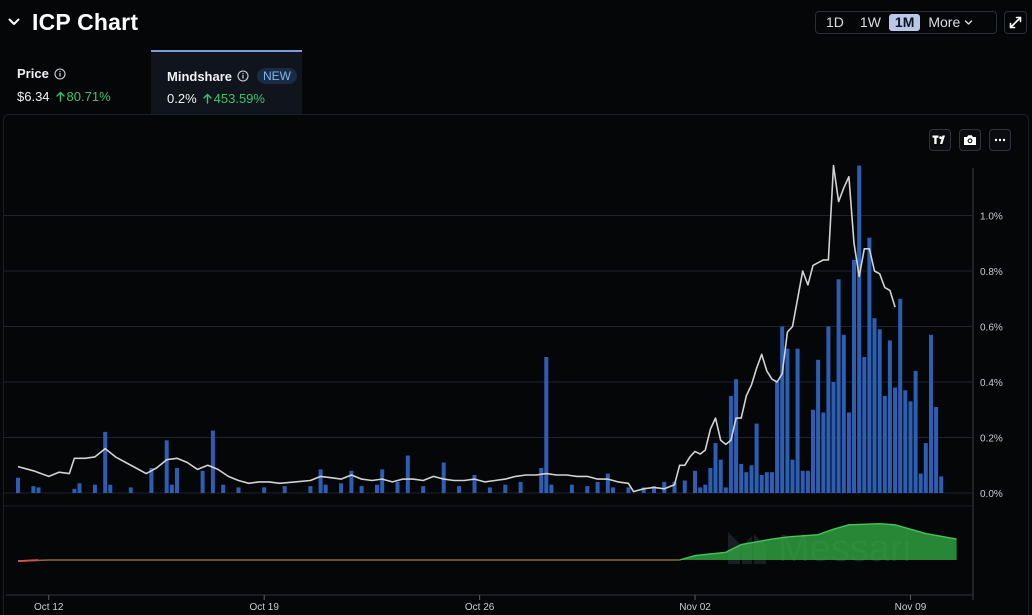 The image size is (1032, 615). I want to click on tradingview-icon, so click(938, 139).